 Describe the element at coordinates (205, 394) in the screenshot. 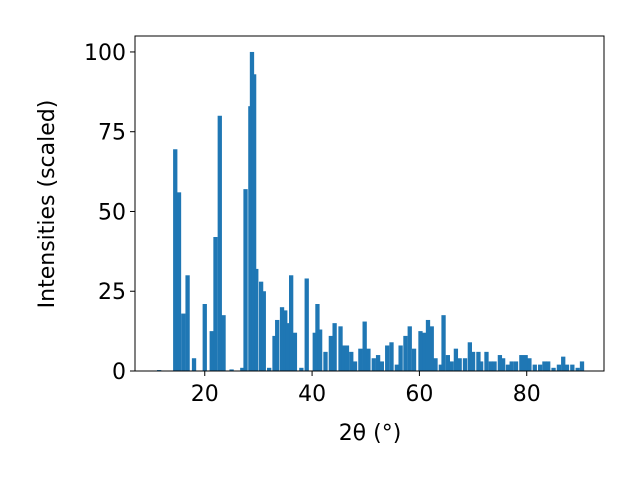

I see `x-tick-label: 20` at that location.